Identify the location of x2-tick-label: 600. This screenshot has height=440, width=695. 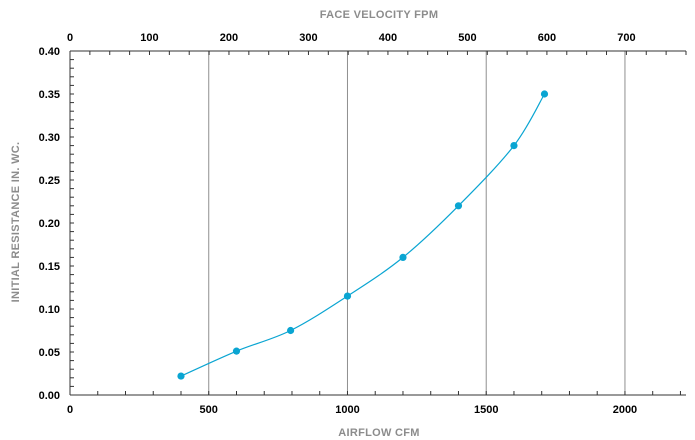
(547, 38).